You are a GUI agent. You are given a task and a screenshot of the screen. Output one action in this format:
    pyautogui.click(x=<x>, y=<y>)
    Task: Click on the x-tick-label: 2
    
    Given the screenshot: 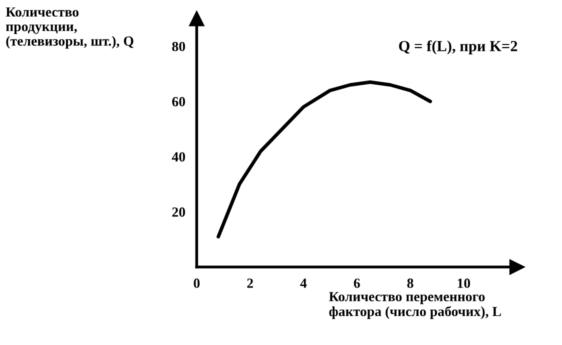 What is the action you would take?
    pyautogui.click(x=250, y=283)
    